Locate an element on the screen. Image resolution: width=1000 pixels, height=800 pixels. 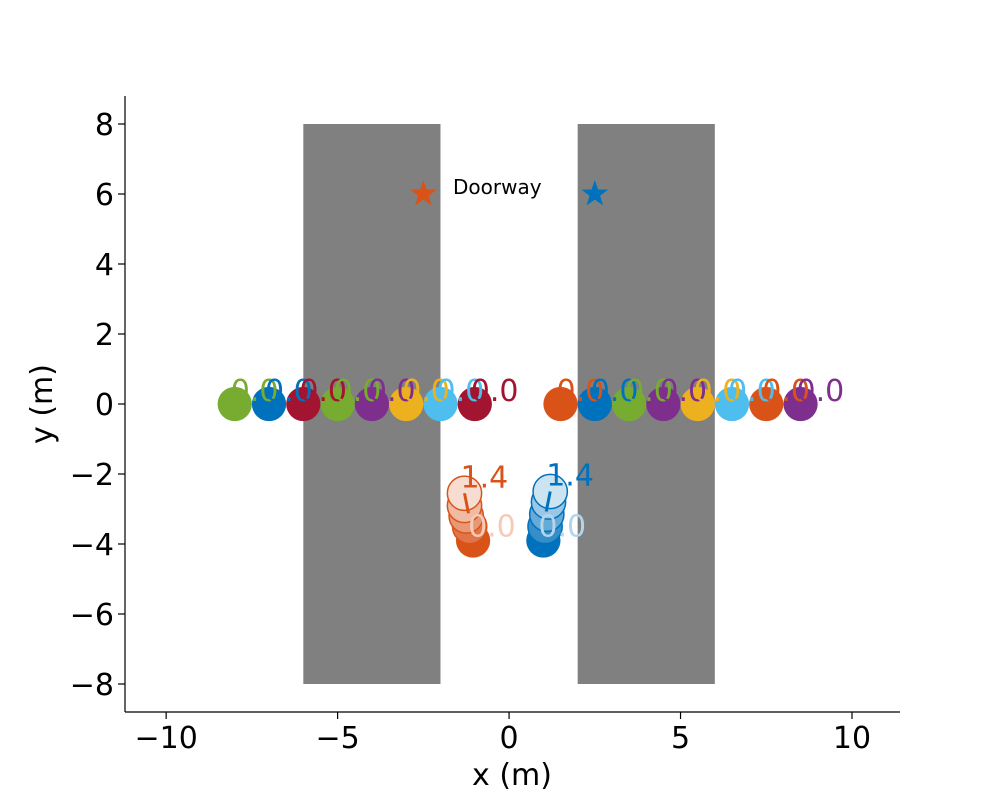
y-tick-label: −4 is located at coordinates (92, 545).